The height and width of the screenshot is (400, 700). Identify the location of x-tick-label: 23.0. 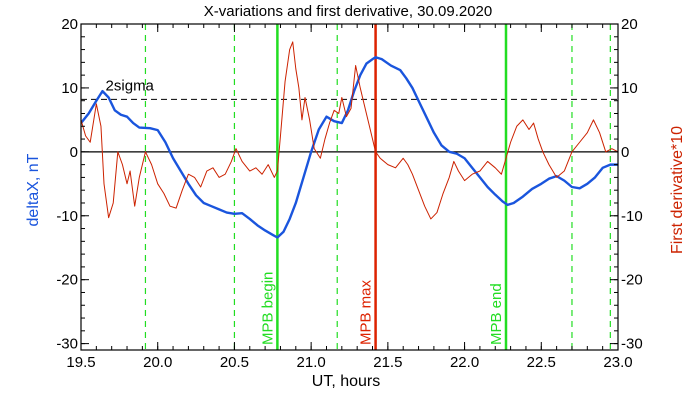
(617, 362).